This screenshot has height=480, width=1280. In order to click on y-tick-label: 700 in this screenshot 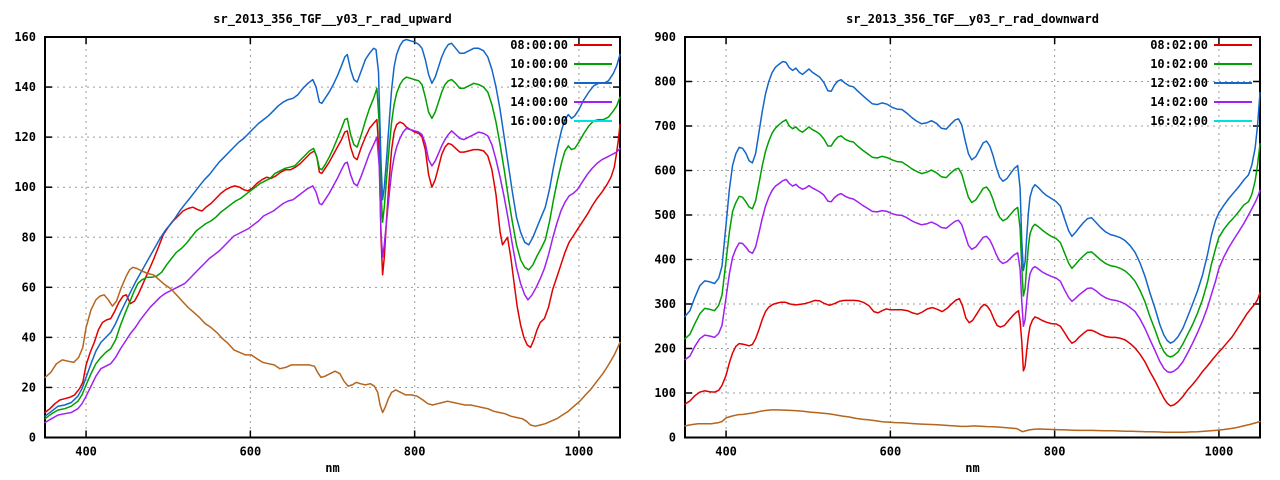, I will do `click(665, 126)`.